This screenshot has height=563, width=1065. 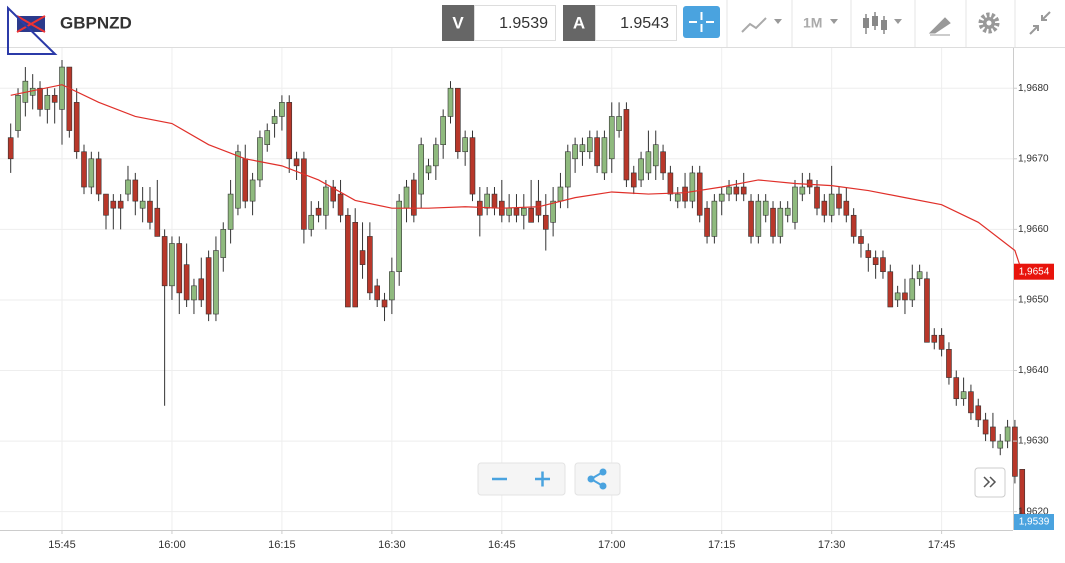 I want to click on y-tick-label: 1,9640, so click(x=1033, y=370).